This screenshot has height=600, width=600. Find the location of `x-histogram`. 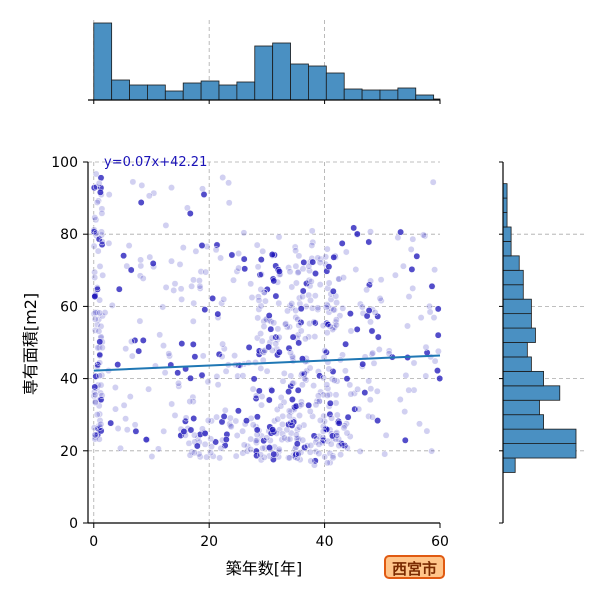

x-histogram is located at coordinates (267, 61).